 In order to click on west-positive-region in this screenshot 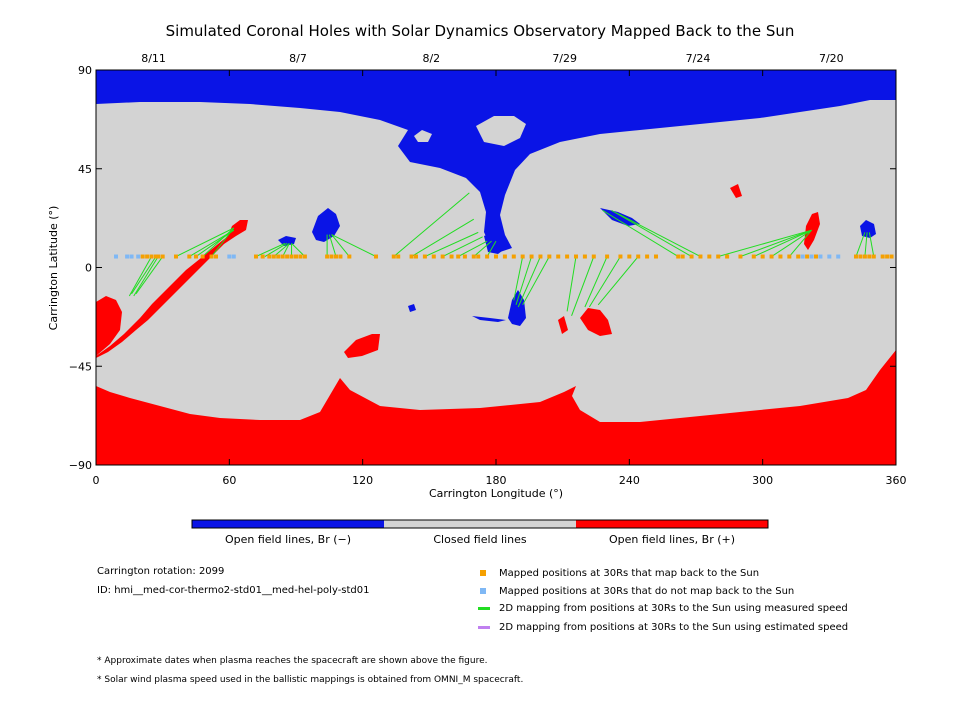, I will do `click(172, 289)`.